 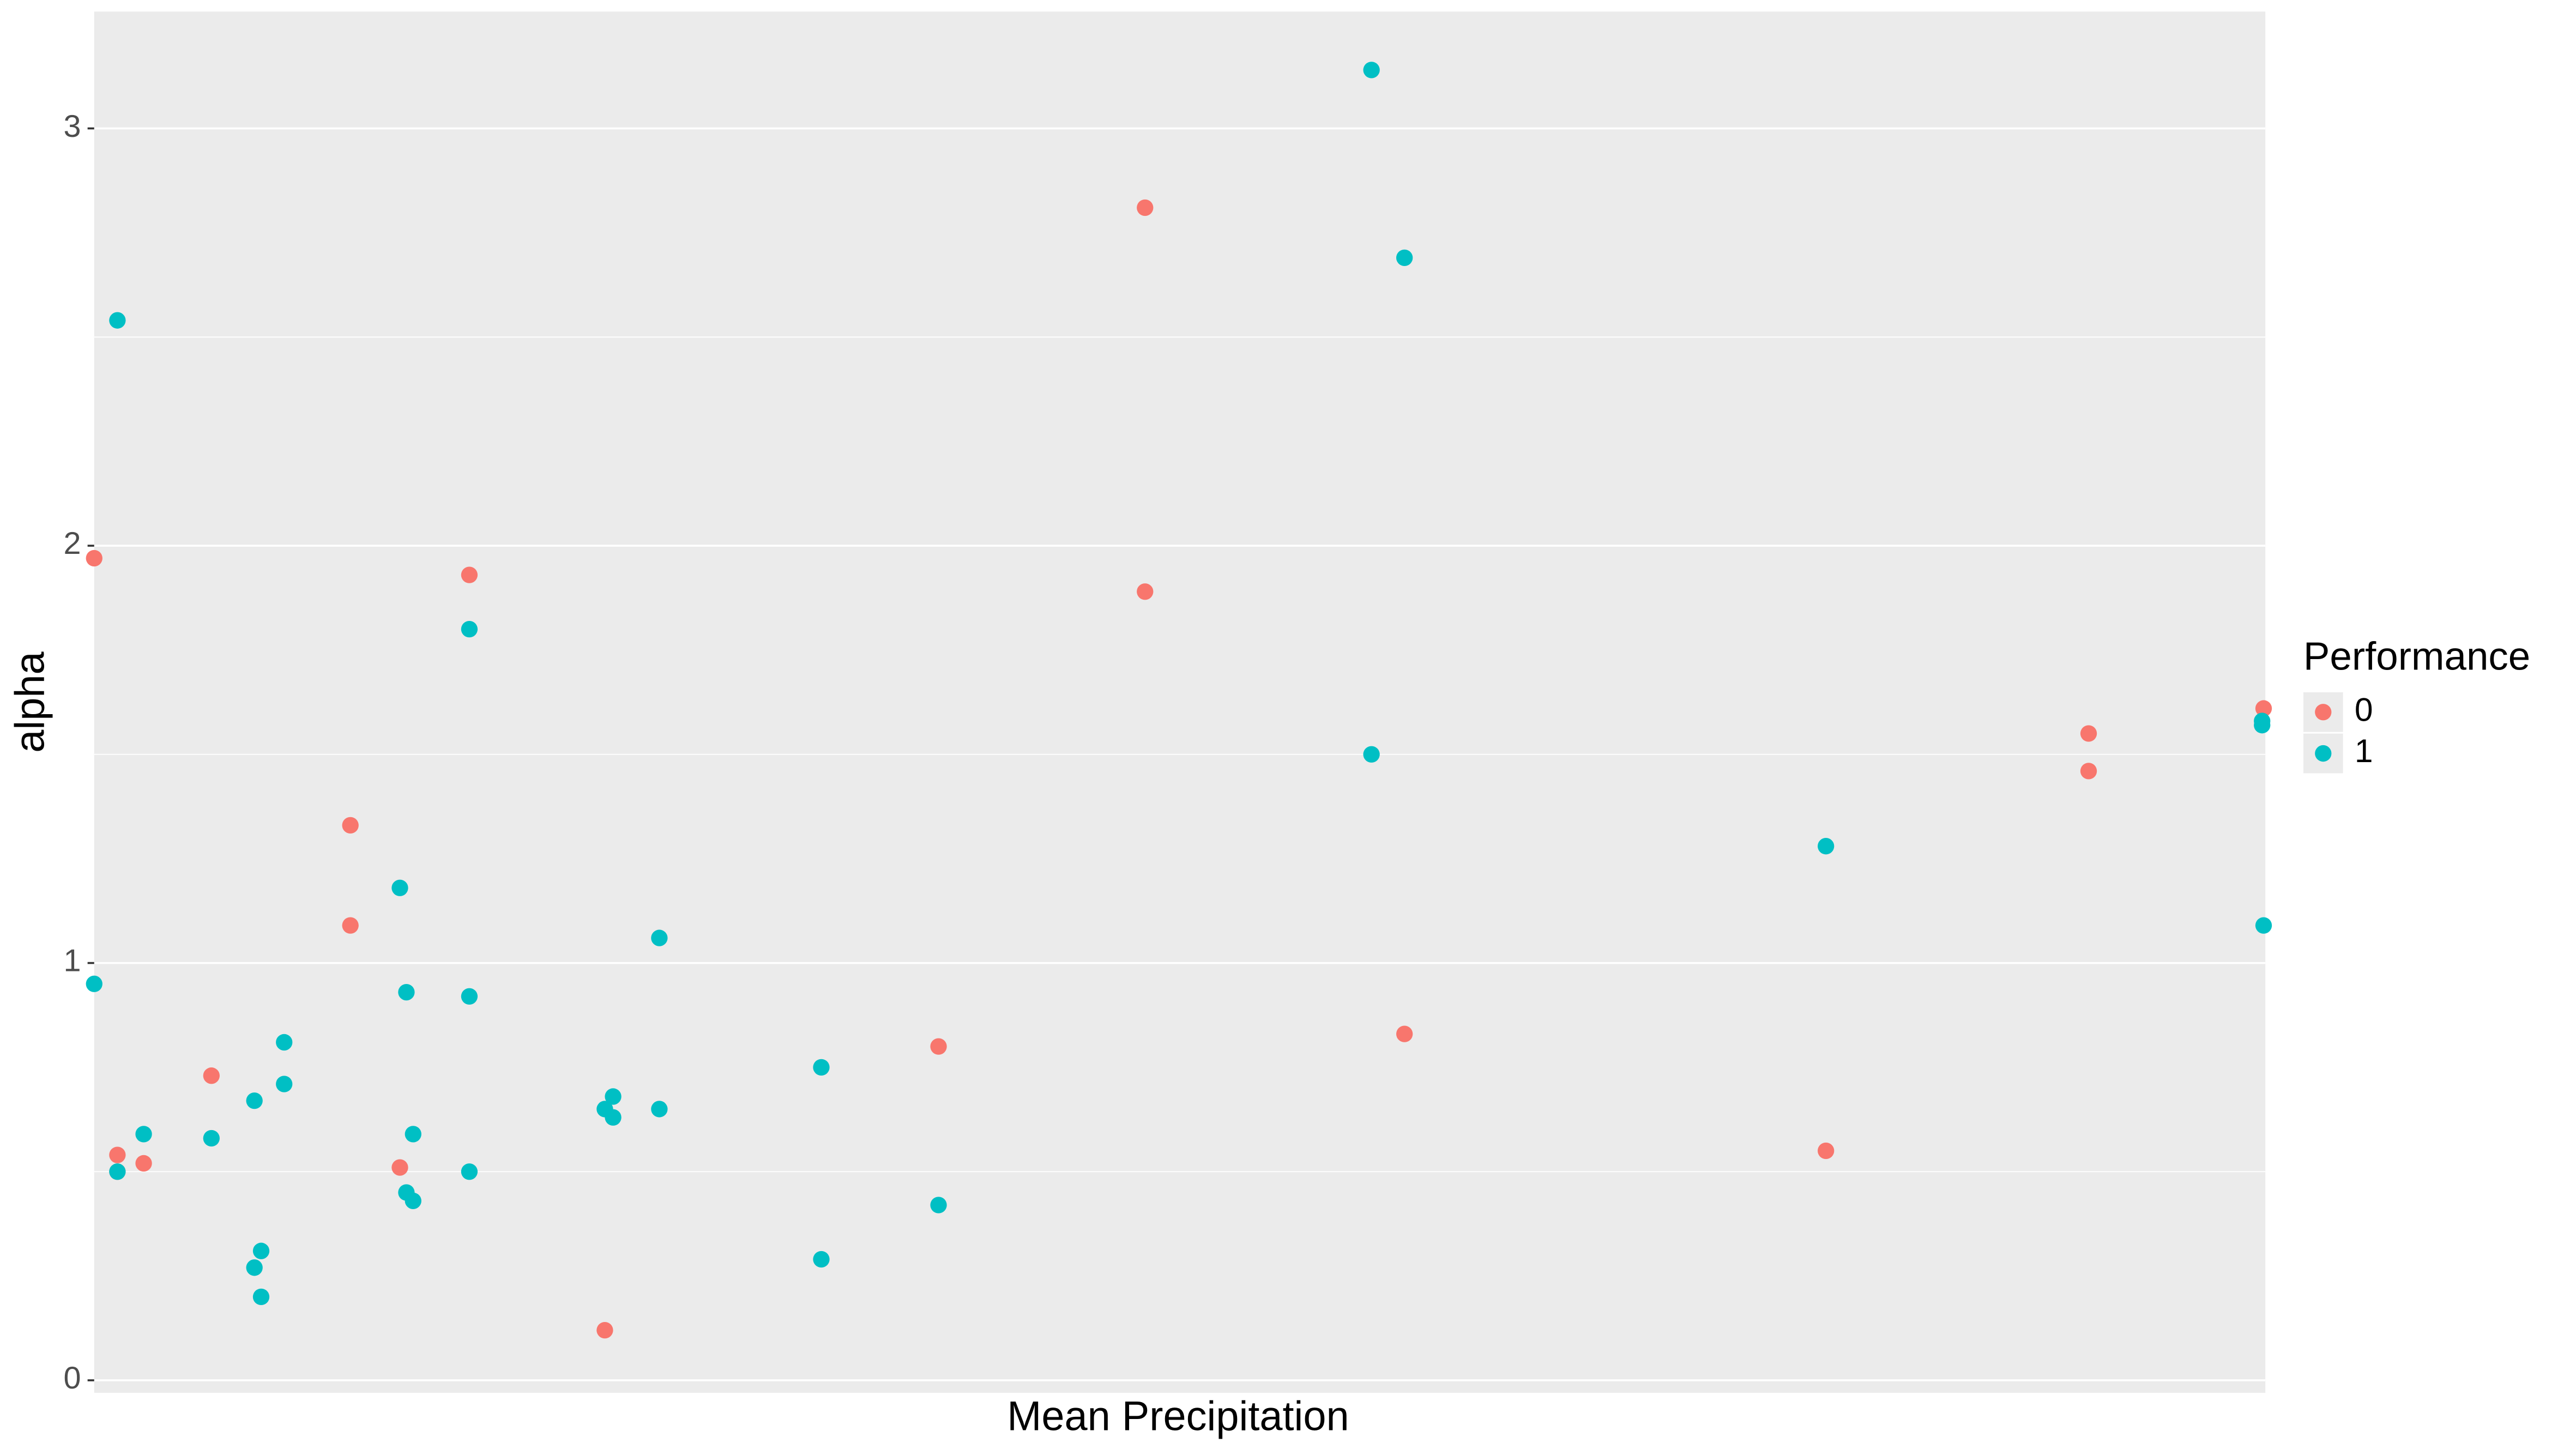 What do you see at coordinates (72, 127) in the screenshot?
I see `y-tick-label: 3` at bounding box center [72, 127].